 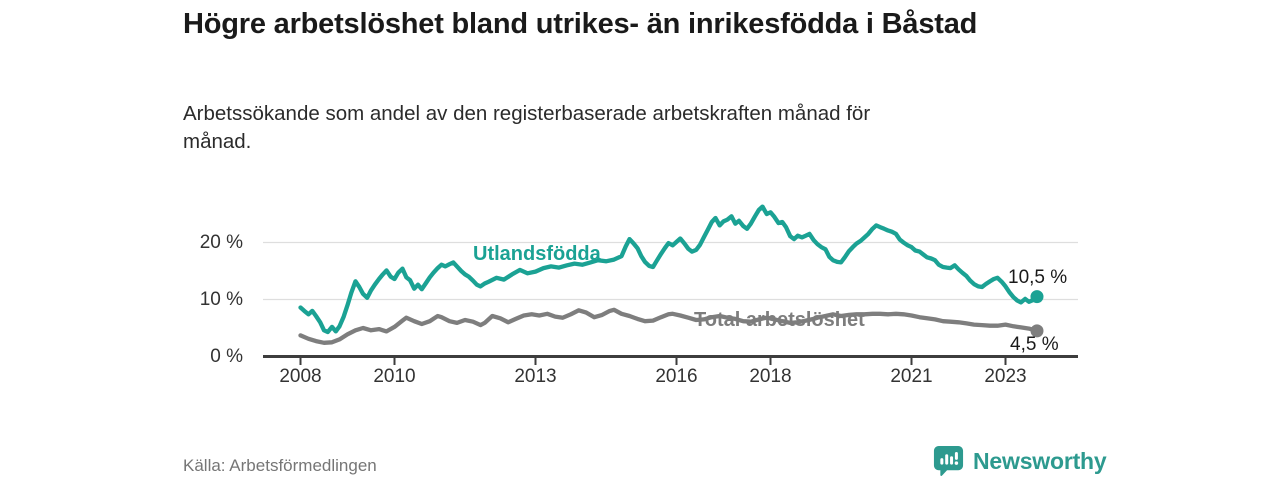 What do you see at coordinates (280, 465) in the screenshot?
I see `source-note: Källa: Arbetsförmedlingen` at bounding box center [280, 465].